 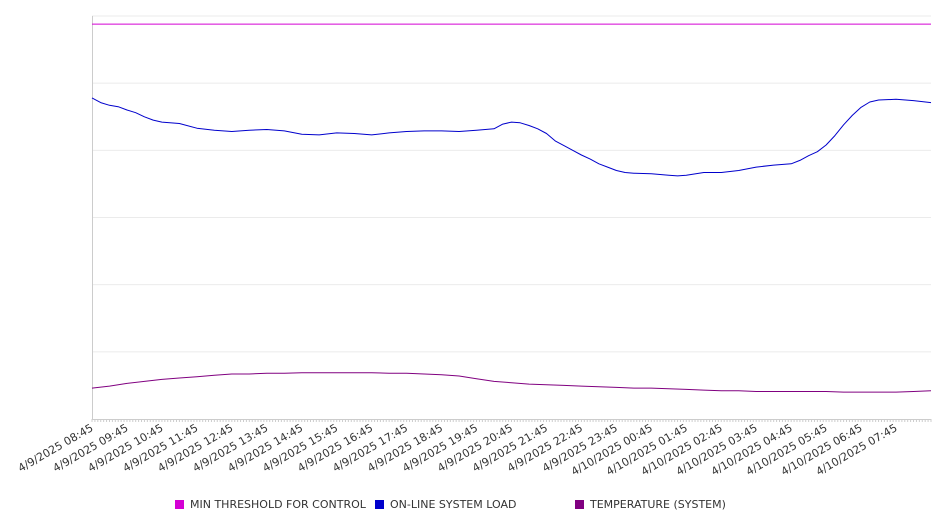 What do you see at coordinates (278, 504) in the screenshot?
I see `legend-label-min-threshold: MIN THRESHOLD FOR CONTROL` at bounding box center [278, 504].